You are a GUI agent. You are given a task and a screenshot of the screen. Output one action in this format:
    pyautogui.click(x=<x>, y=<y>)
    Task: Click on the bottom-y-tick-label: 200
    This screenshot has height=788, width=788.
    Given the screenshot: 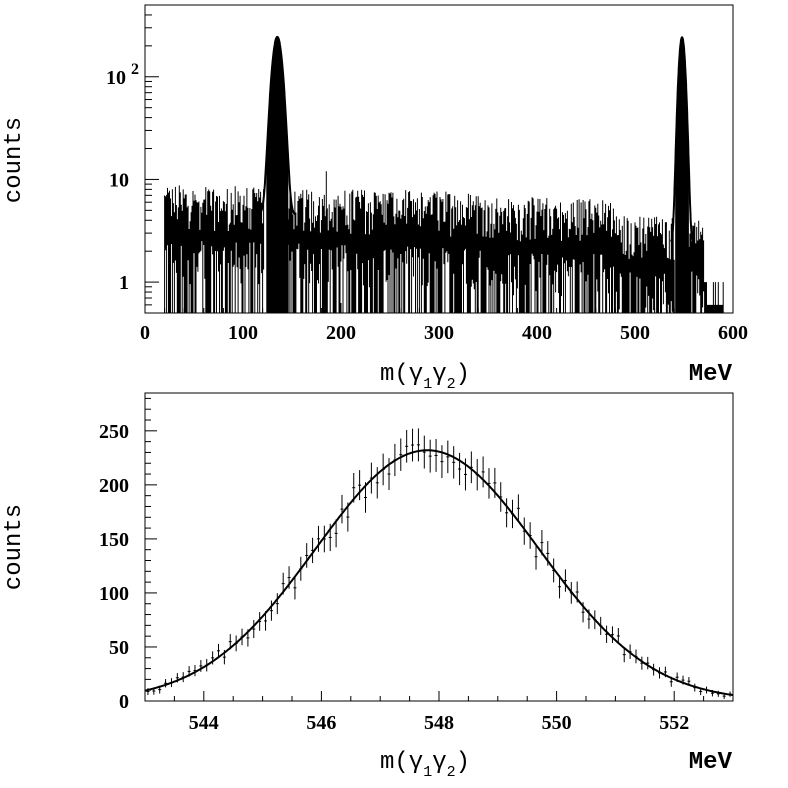 What is the action you would take?
    pyautogui.click(x=114, y=486)
    